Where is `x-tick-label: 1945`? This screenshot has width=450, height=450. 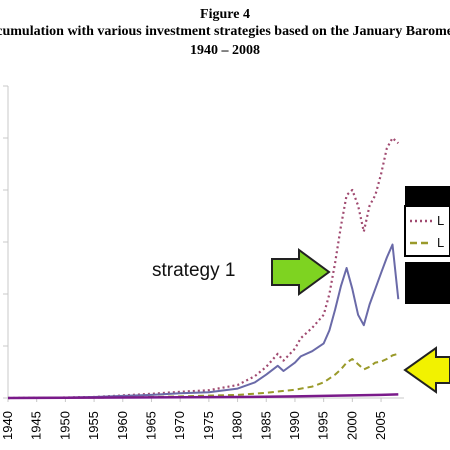
x-tick-label: 1945 is located at coordinates (36, 425).